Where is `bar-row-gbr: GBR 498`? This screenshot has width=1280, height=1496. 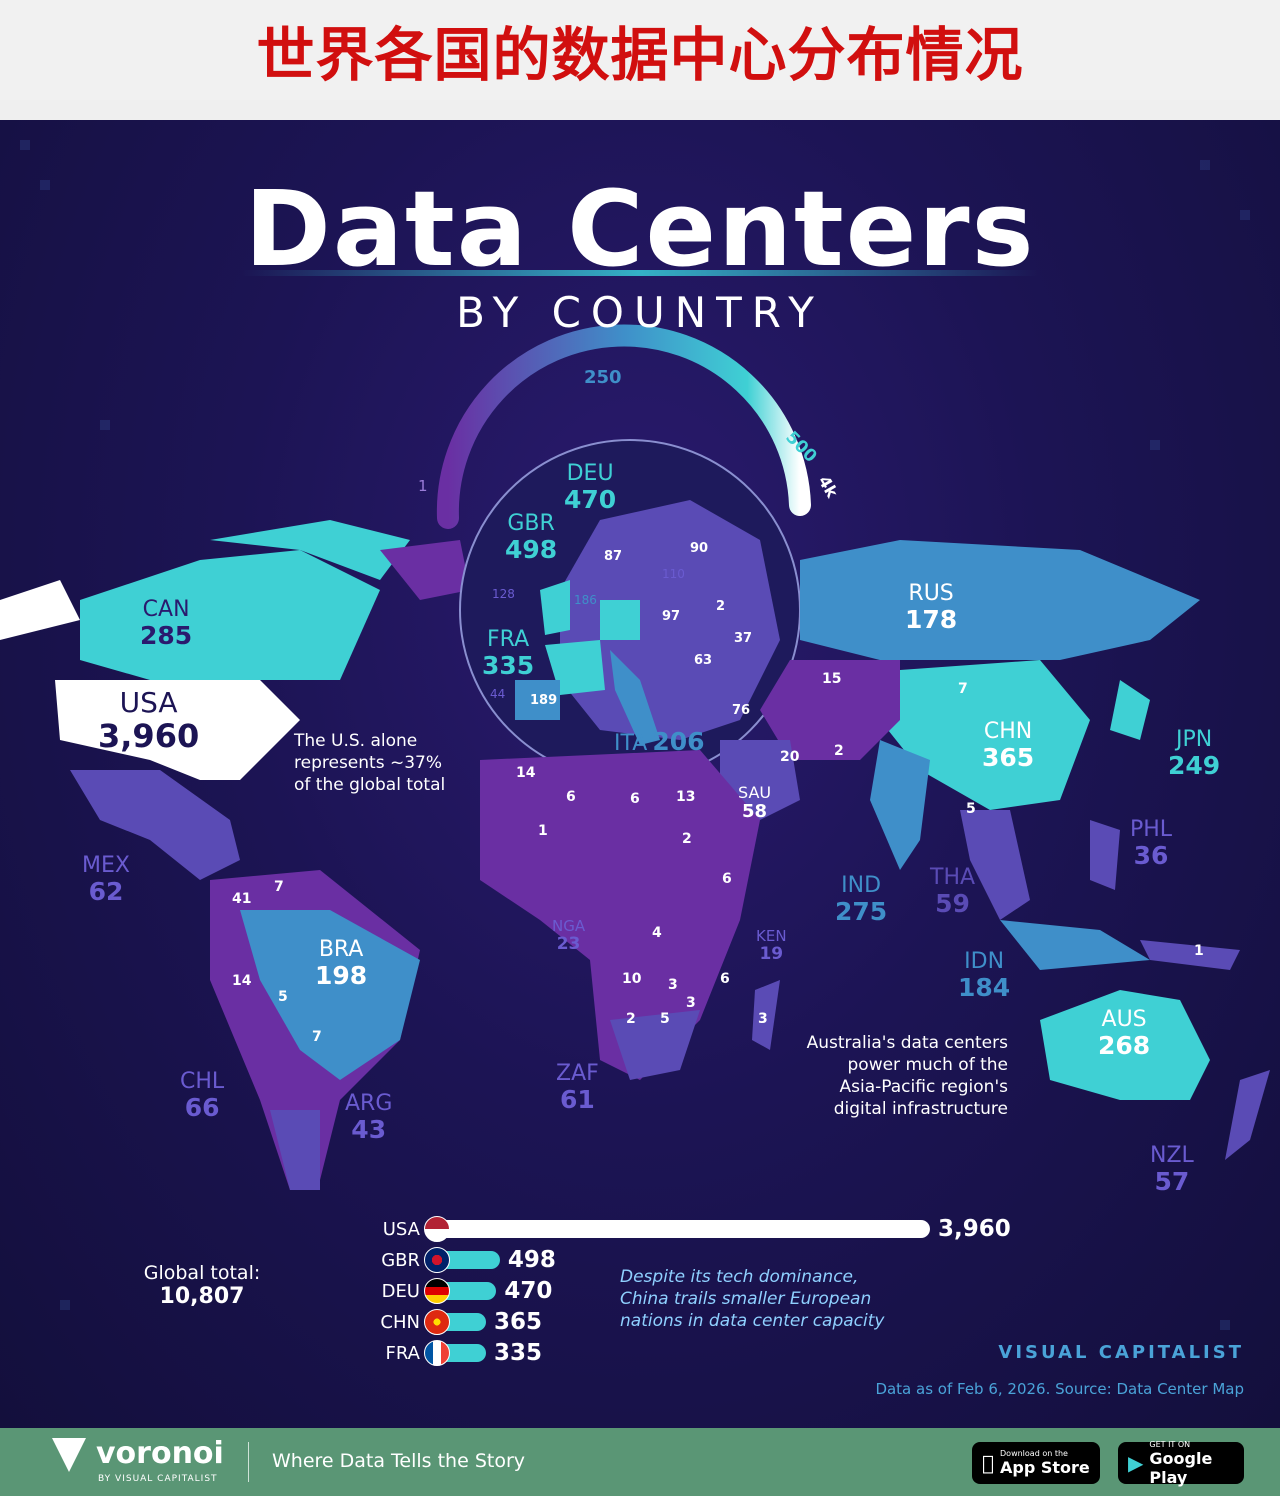
bar-row-gbr: GBR 498 is located at coordinates (466, 1260).